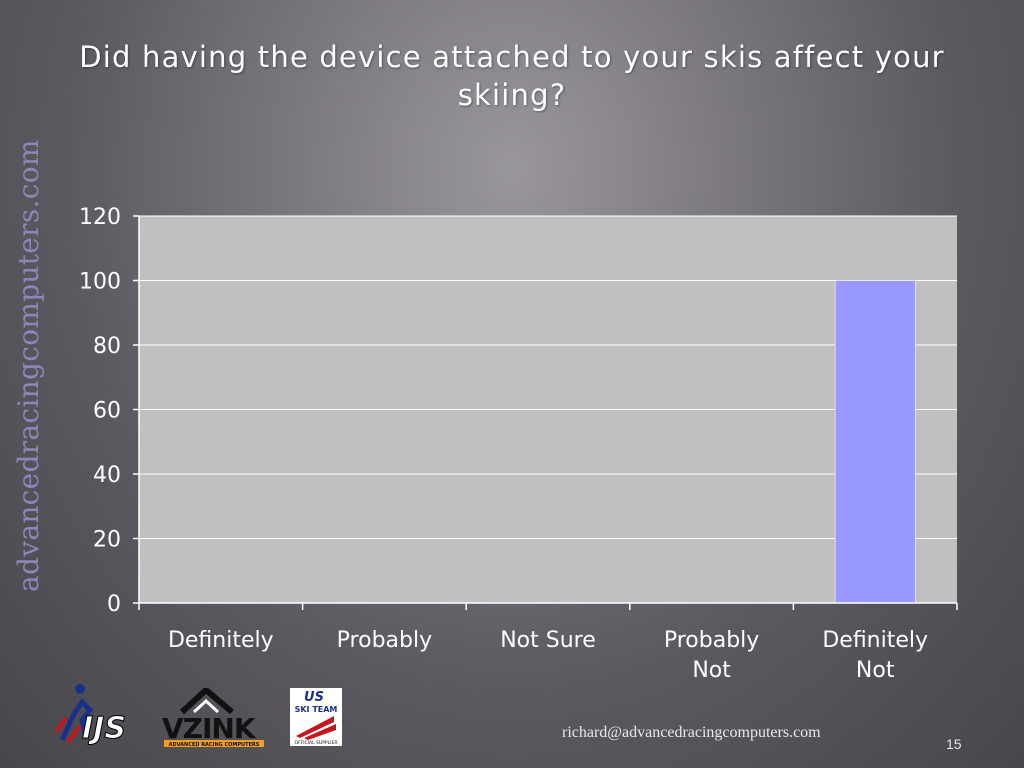 This screenshot has height=768, width=1024. What do you see at coordinates (214, 745) in the screenshot?
I see `vzink-logo-subtext: ADVANCED RACING COMPUTERS` at bounding box center [214, 745].